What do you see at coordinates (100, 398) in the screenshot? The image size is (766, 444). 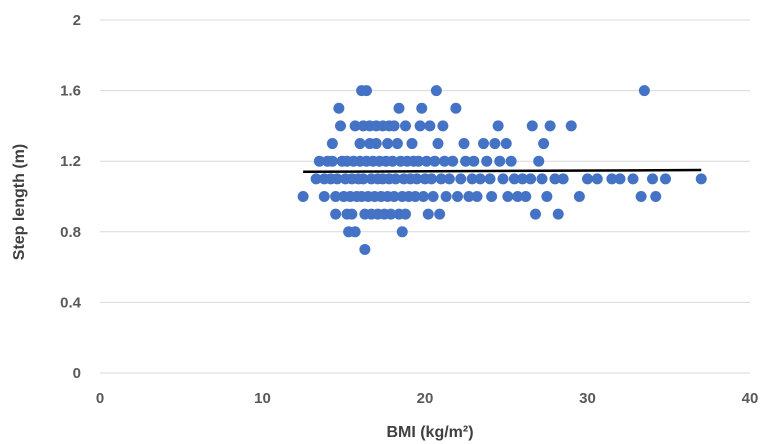 I see `x-tick-label: 0` at bounding box center [100, 398].